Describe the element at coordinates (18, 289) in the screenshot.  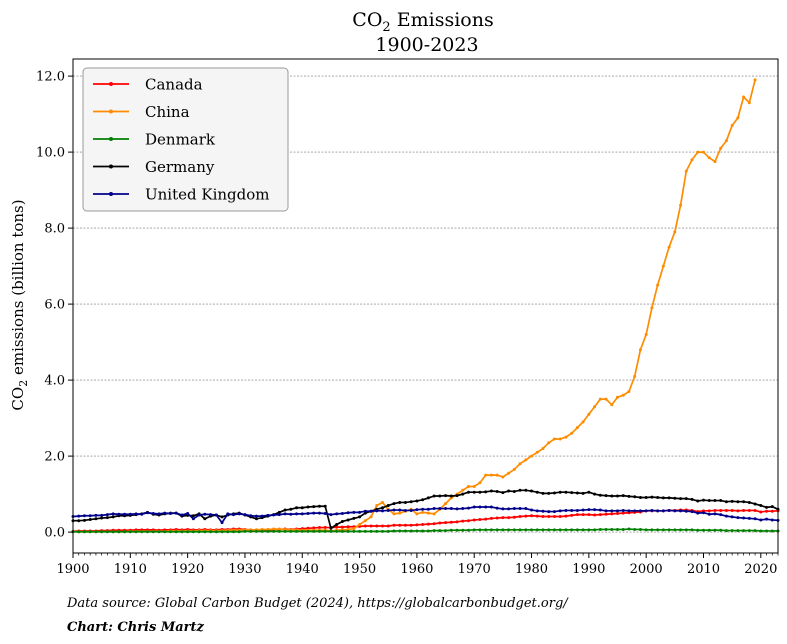
I see `y-axis-label-suffix: emissions (billion tons)` at that location.